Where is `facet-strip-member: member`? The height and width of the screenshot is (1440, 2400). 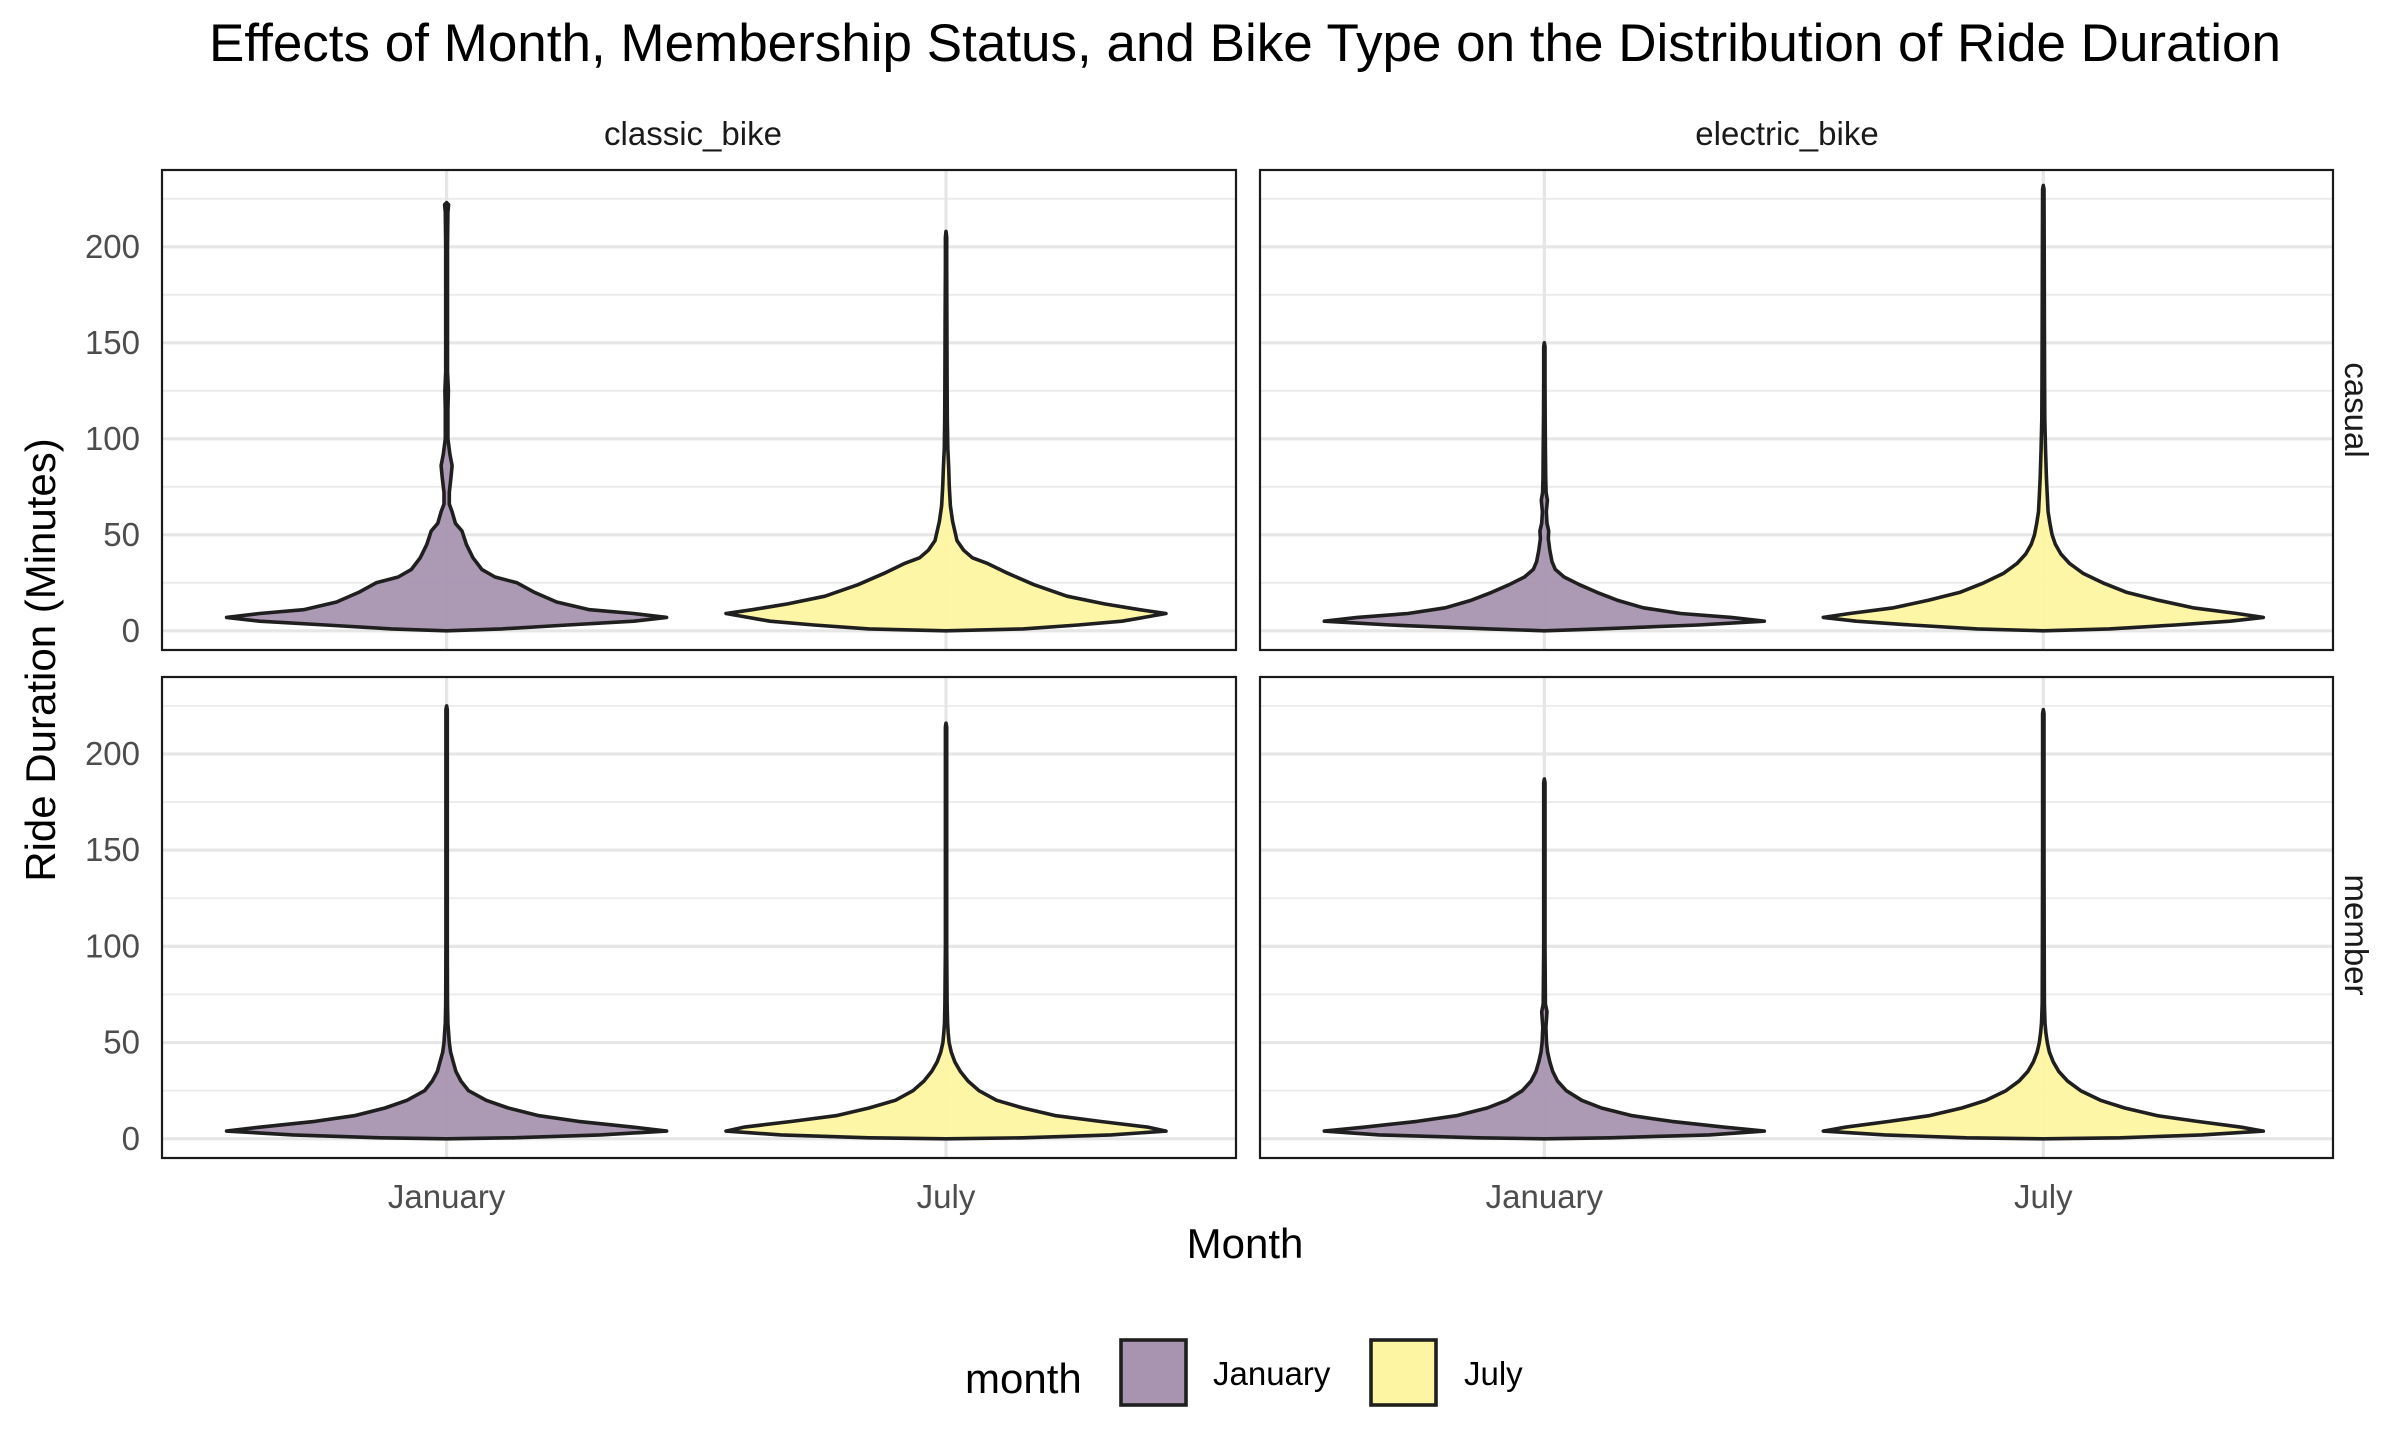 facet-strip-member: member is located at coordinates (2356, 934).